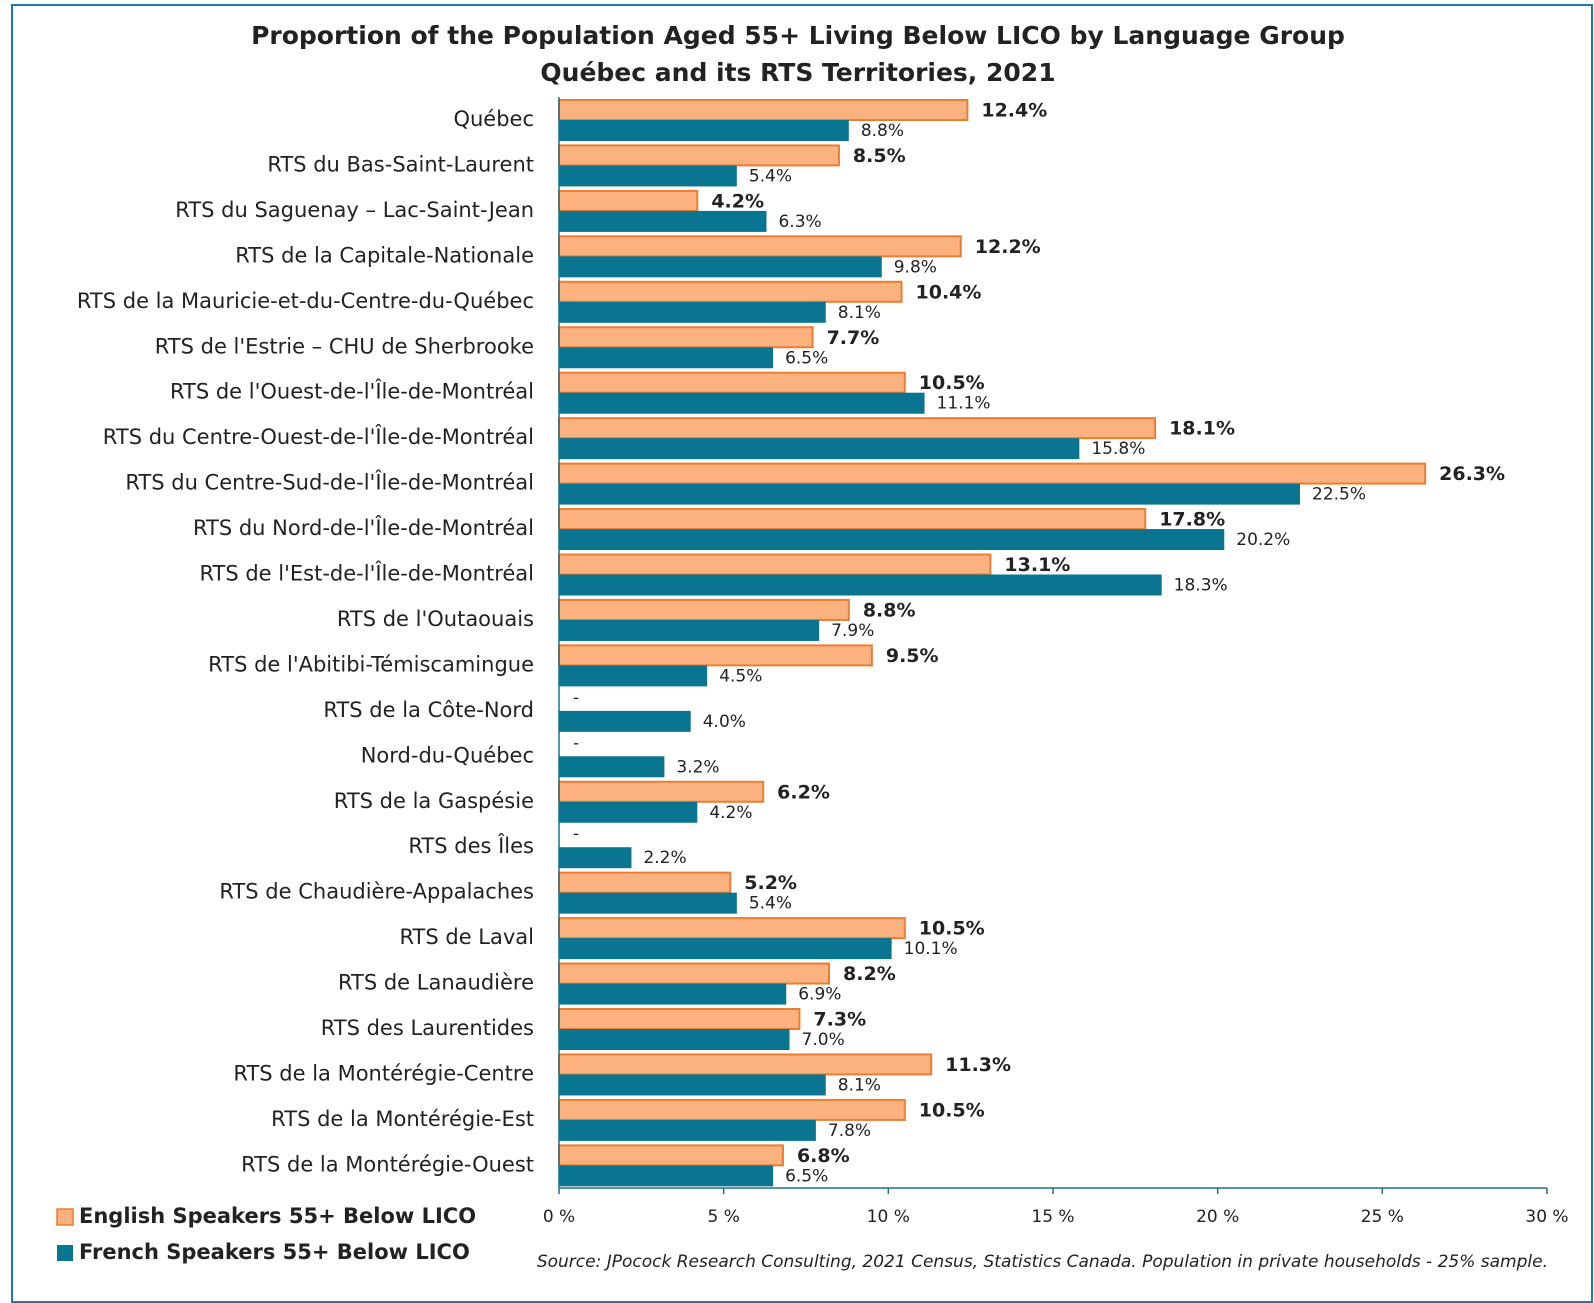  Describe the element at coordinates (435, 619) in the screenshot. I see `category-label: RTS de l'Outaouais` at that location.